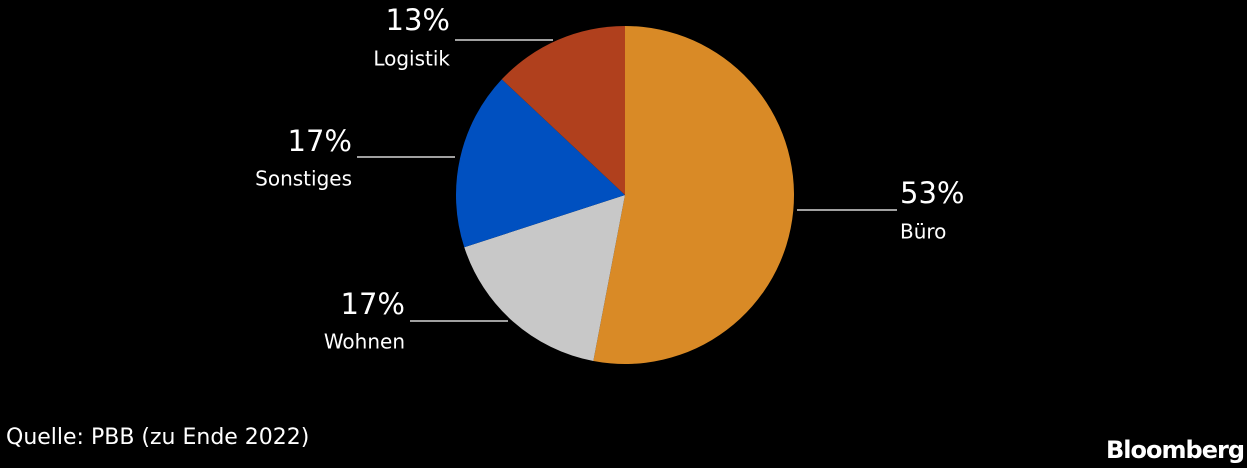 The width and height of the screenshot is (1247, 468). I want to click on category-label: Büro, so click(923, 232).